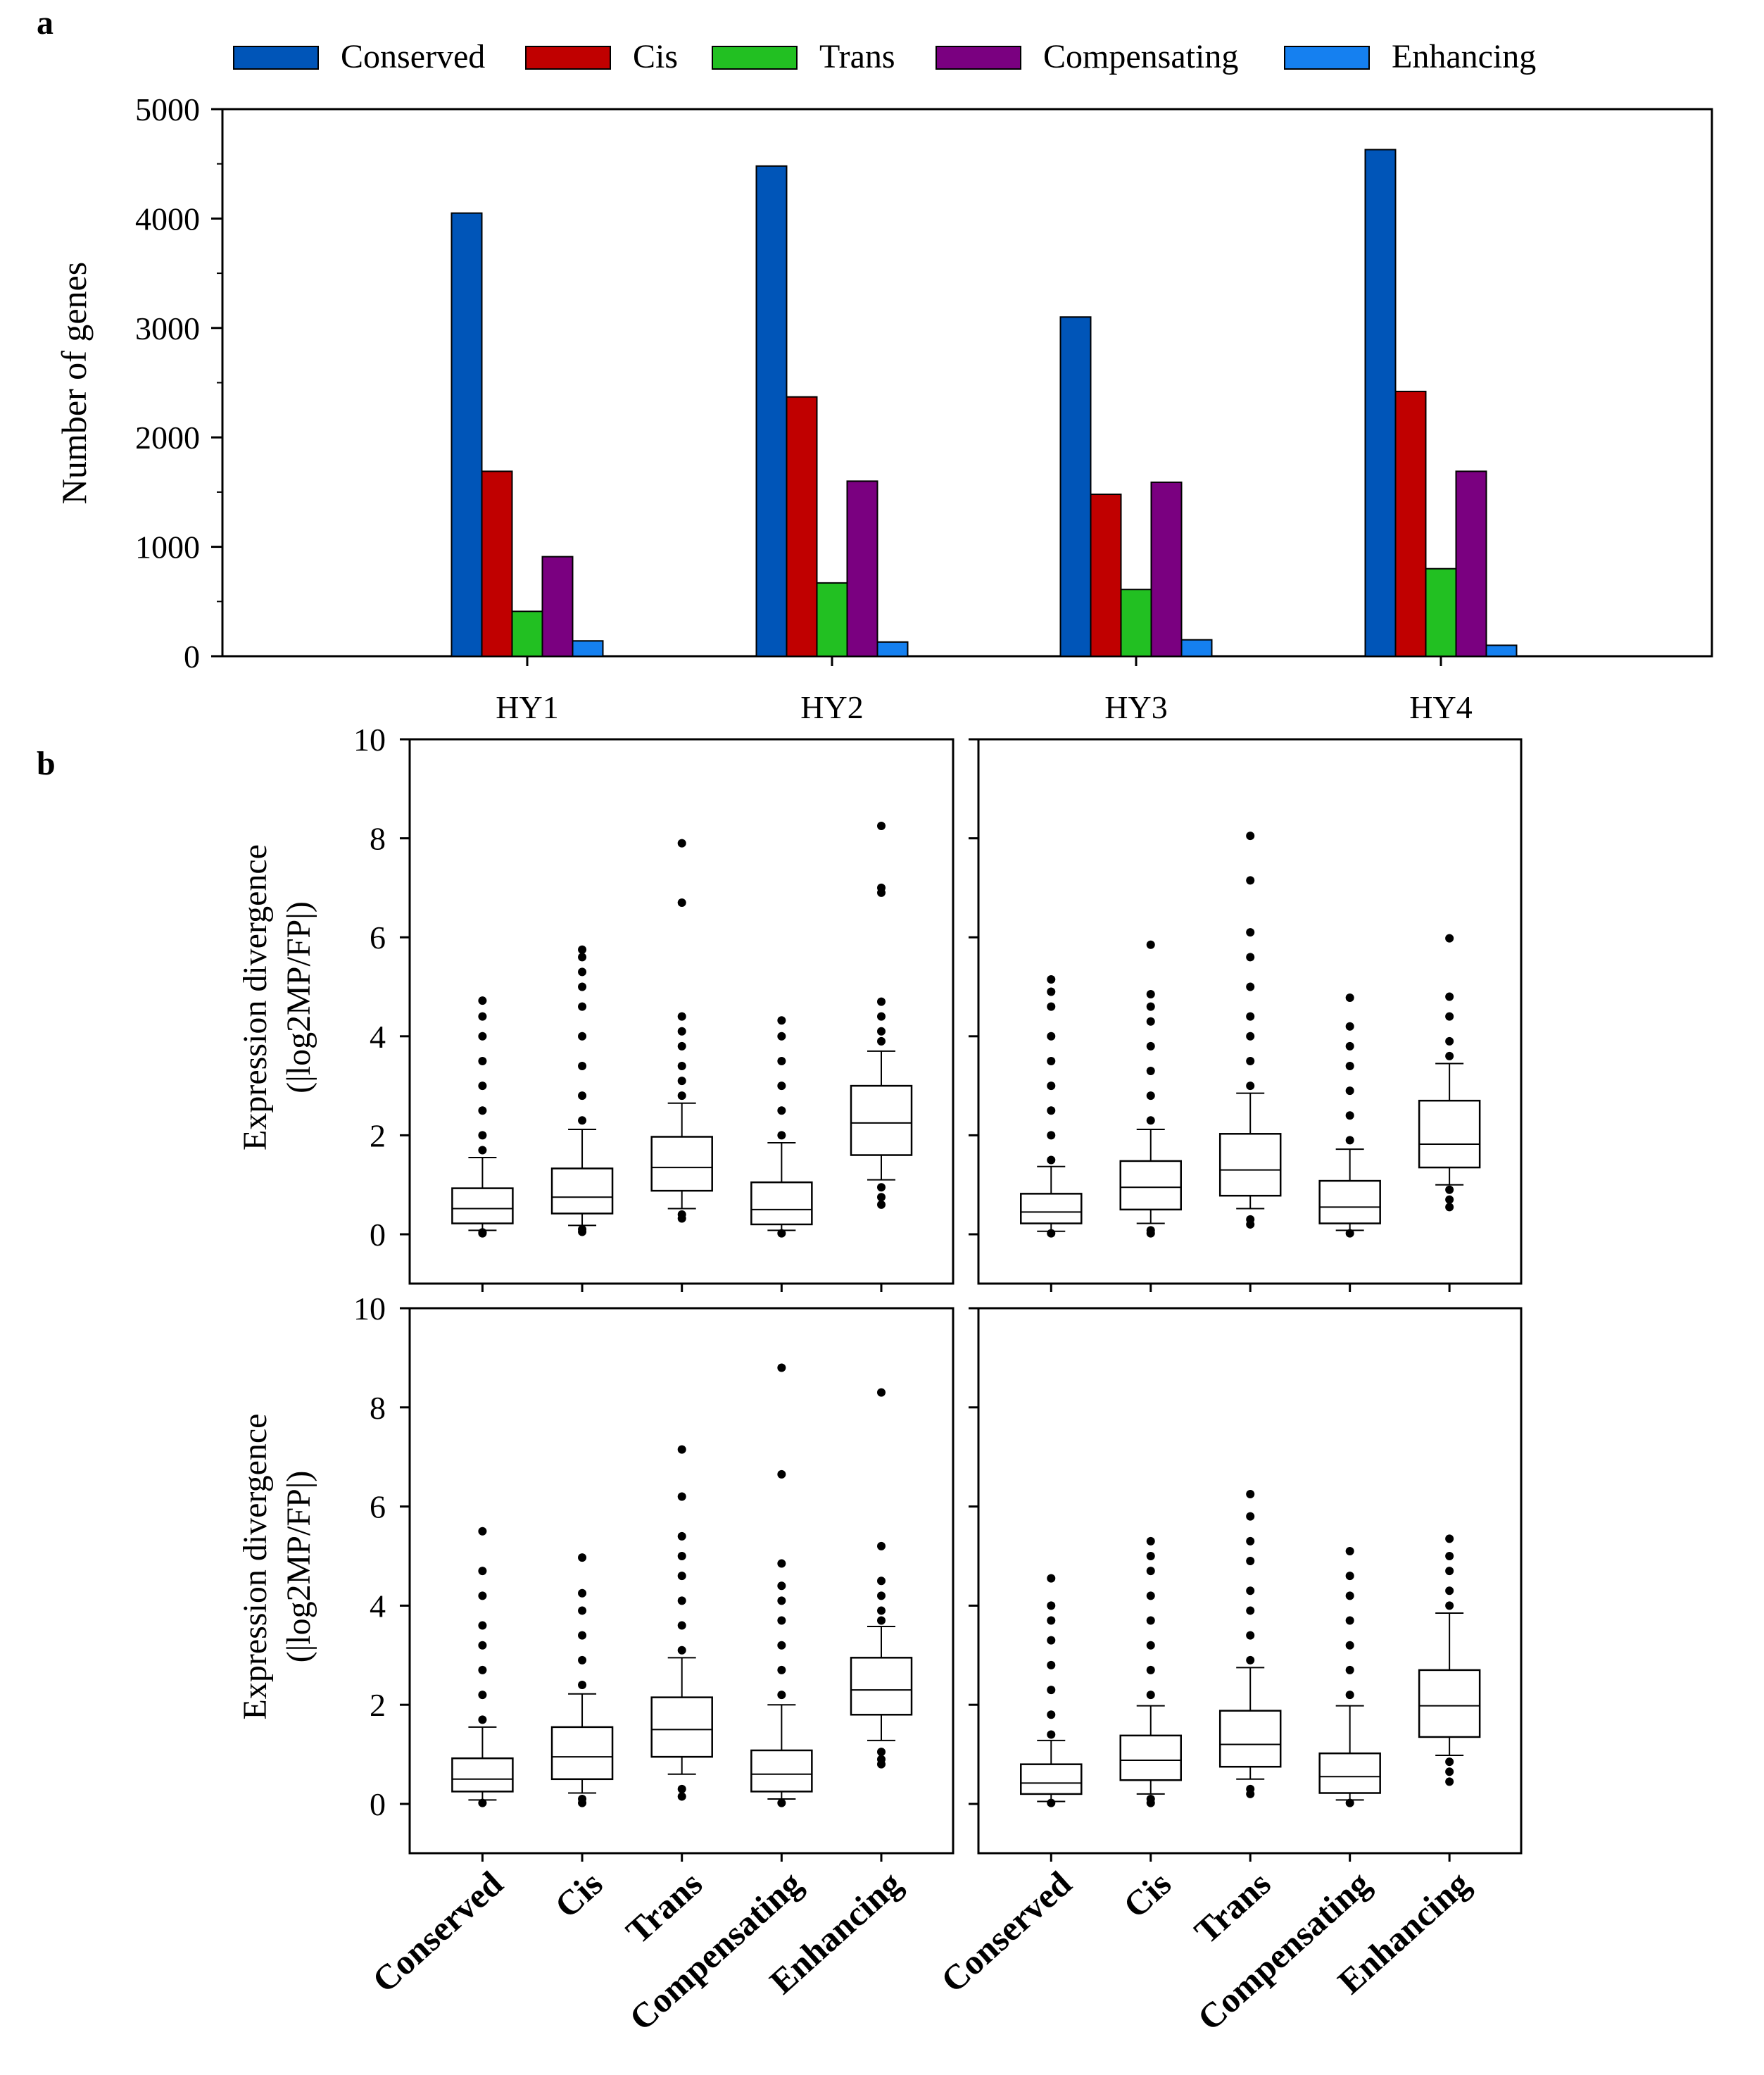 Image resolution: width=1764 pixels, height=2075 pixels. What do you see at coordinates (483, 1775) in the screenshot?
I see `box-conserved` at bounding box center [483, 1775].